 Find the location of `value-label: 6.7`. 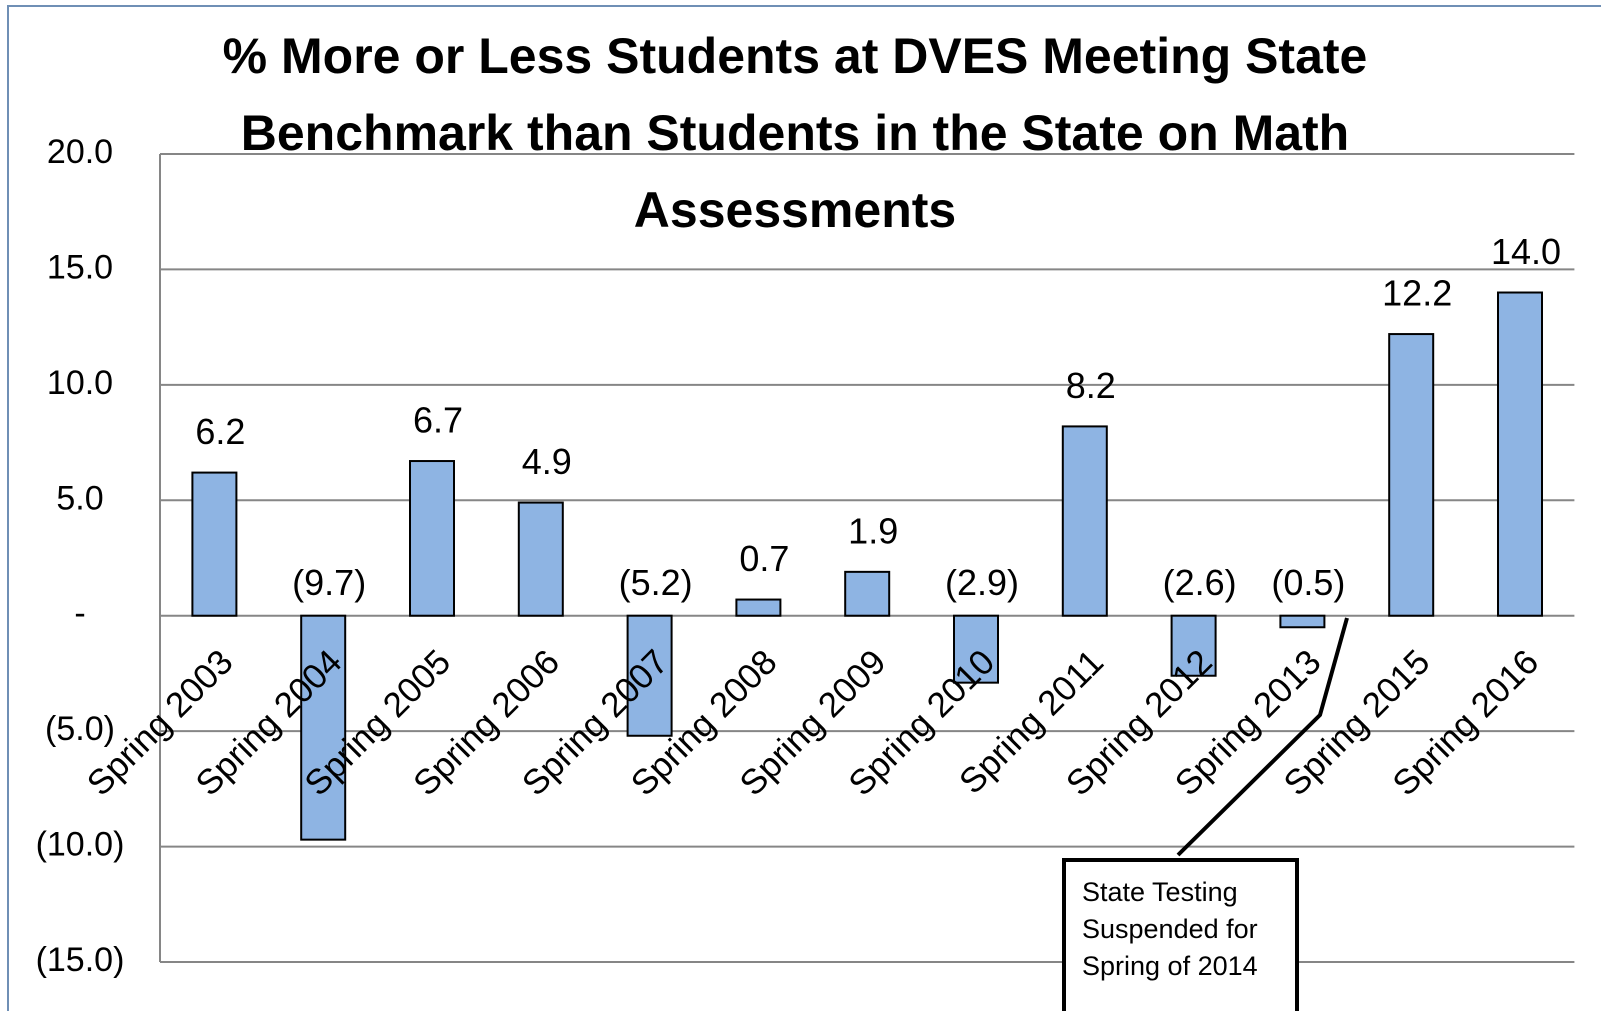

value-label: 6.7 is located at coordinates (438, 420).